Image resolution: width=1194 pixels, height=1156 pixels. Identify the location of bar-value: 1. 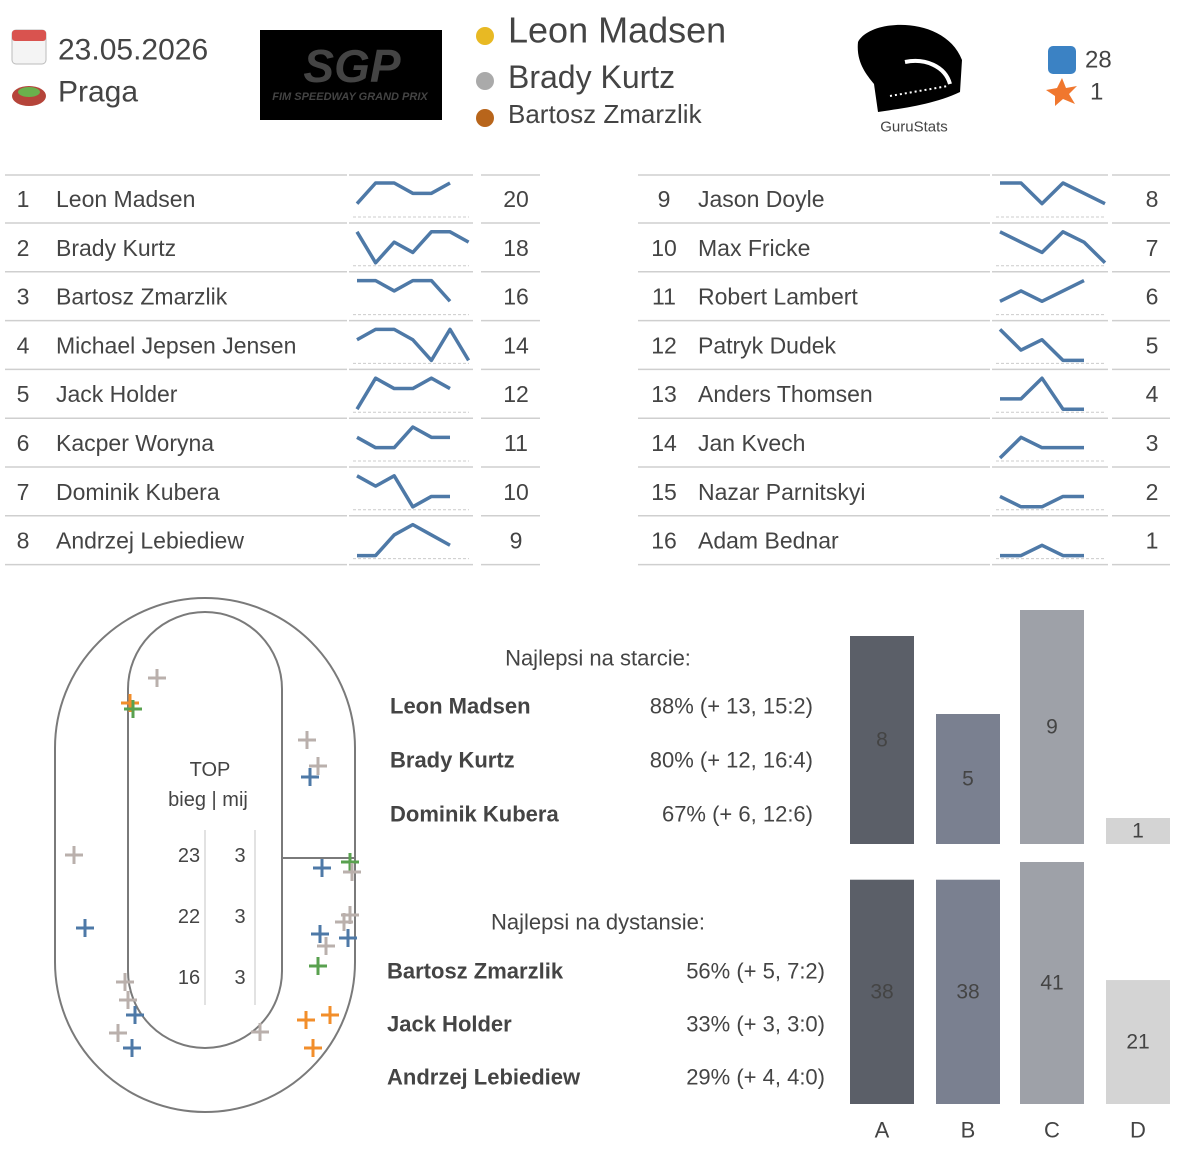
(1138, 831).